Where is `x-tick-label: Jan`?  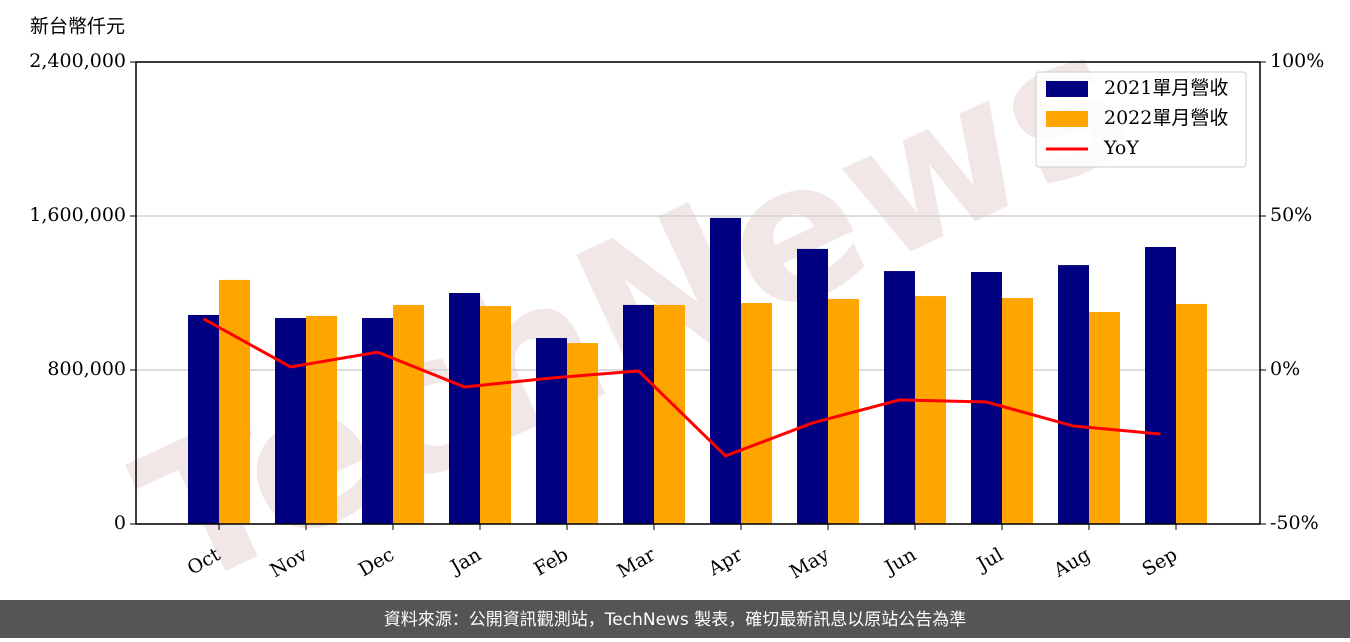
x-tick-label: Jan is located at coordinates (465, 562).